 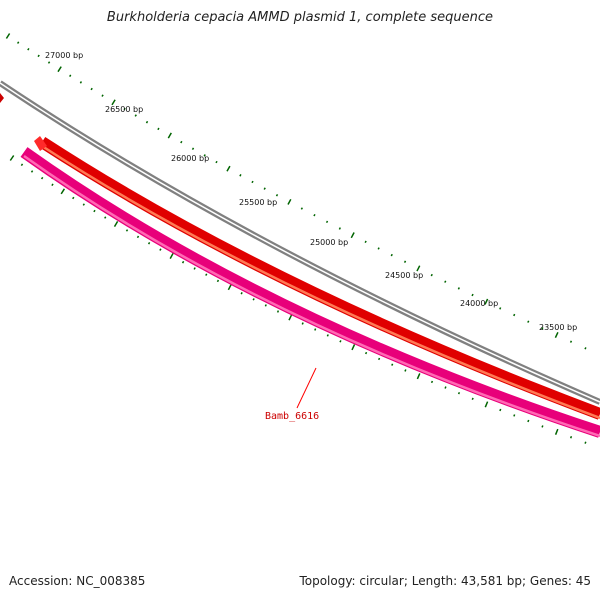 I want to click on genes-value: 45, so click(x=583, y=581).